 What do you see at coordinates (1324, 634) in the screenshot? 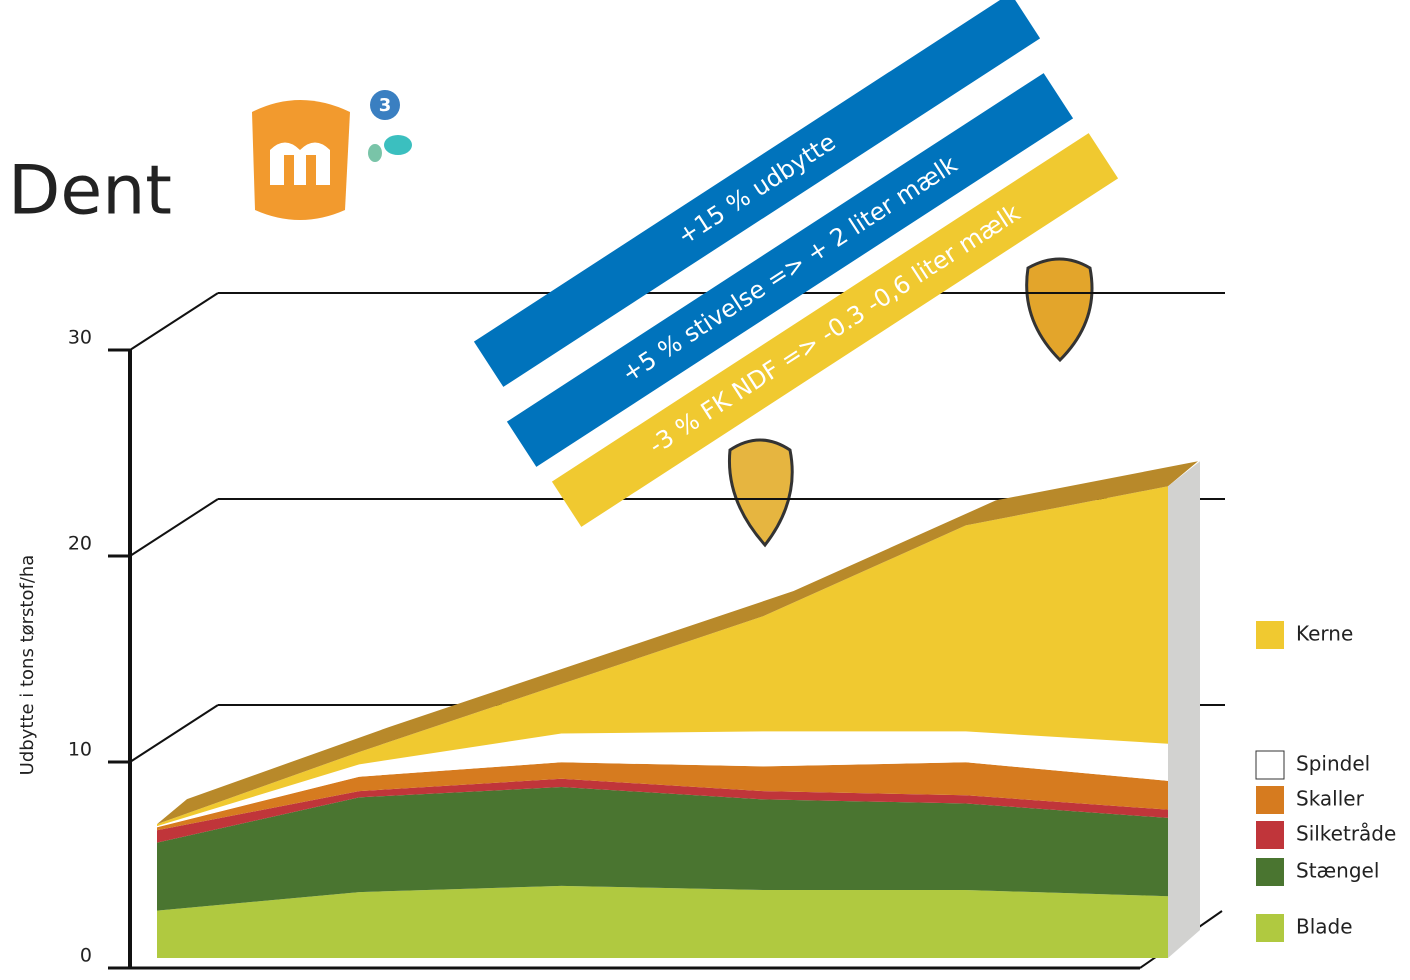
I see `legend-label: Kerne` at bounding box center [1324, 634].